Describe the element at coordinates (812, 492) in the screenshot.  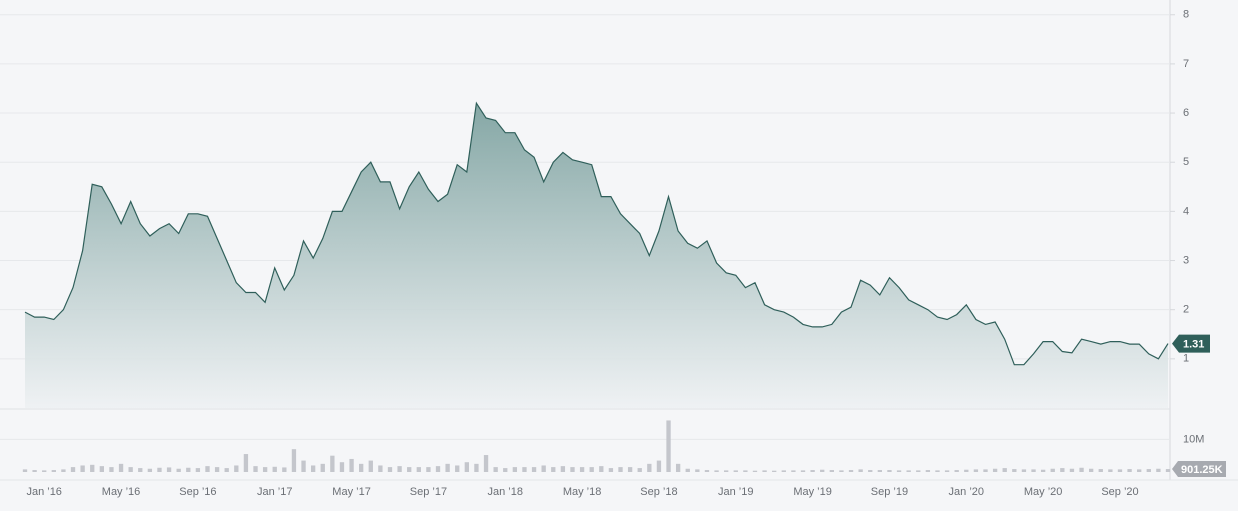
I see `x-tick-label: May ’19` at that location.